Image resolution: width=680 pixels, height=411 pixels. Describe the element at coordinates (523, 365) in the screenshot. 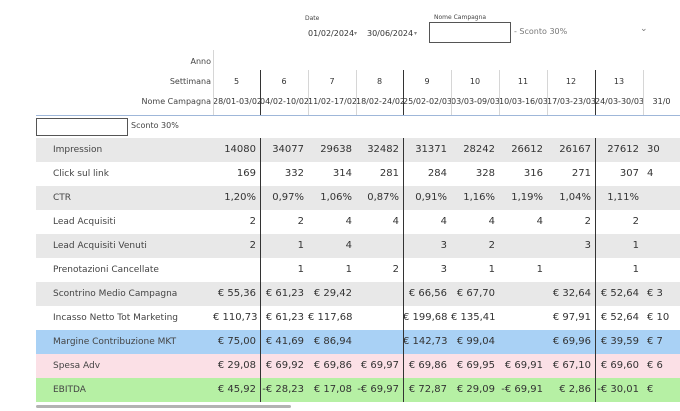

I see `table-cell: € 69,91` at that location.